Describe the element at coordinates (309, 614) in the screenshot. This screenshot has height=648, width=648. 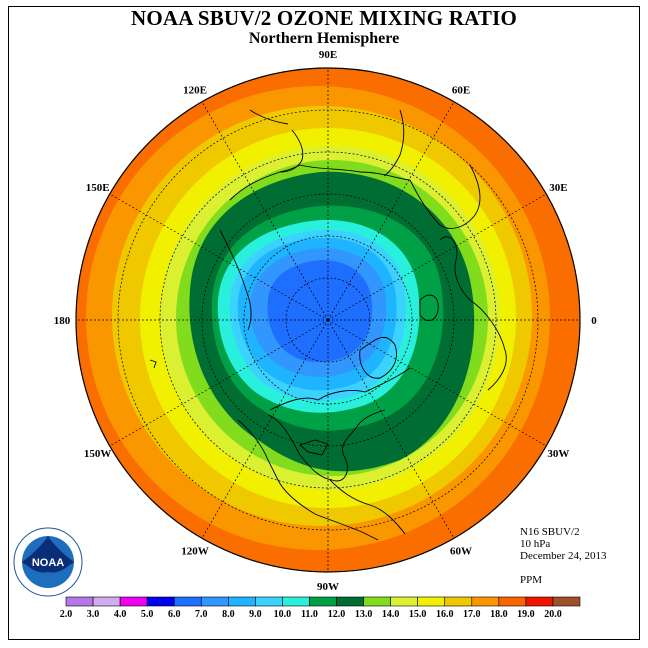
I see `colorbar-label: 11.0` at that location.